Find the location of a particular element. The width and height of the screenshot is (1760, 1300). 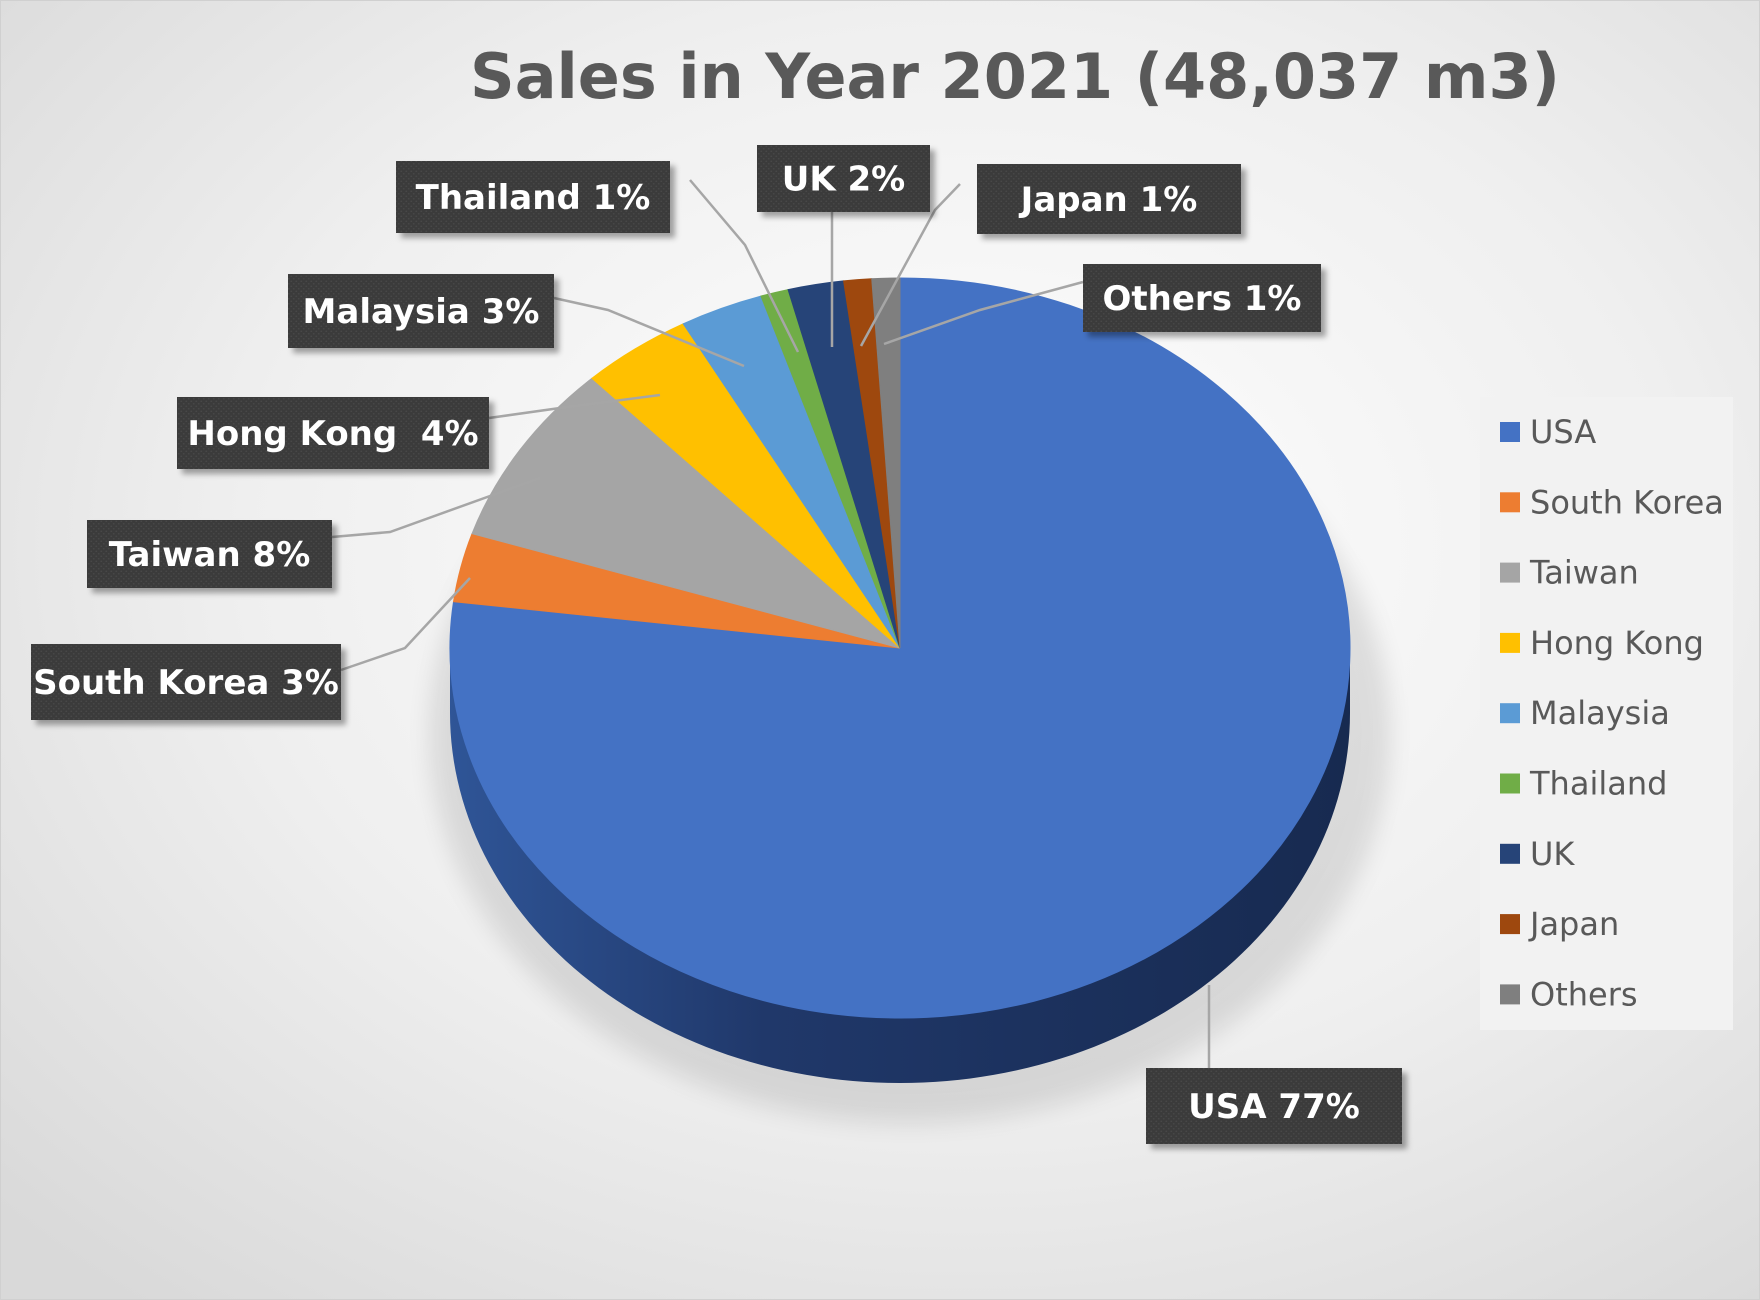

data-label-japan: Japan 1% is located at coordinates (1109, 199).